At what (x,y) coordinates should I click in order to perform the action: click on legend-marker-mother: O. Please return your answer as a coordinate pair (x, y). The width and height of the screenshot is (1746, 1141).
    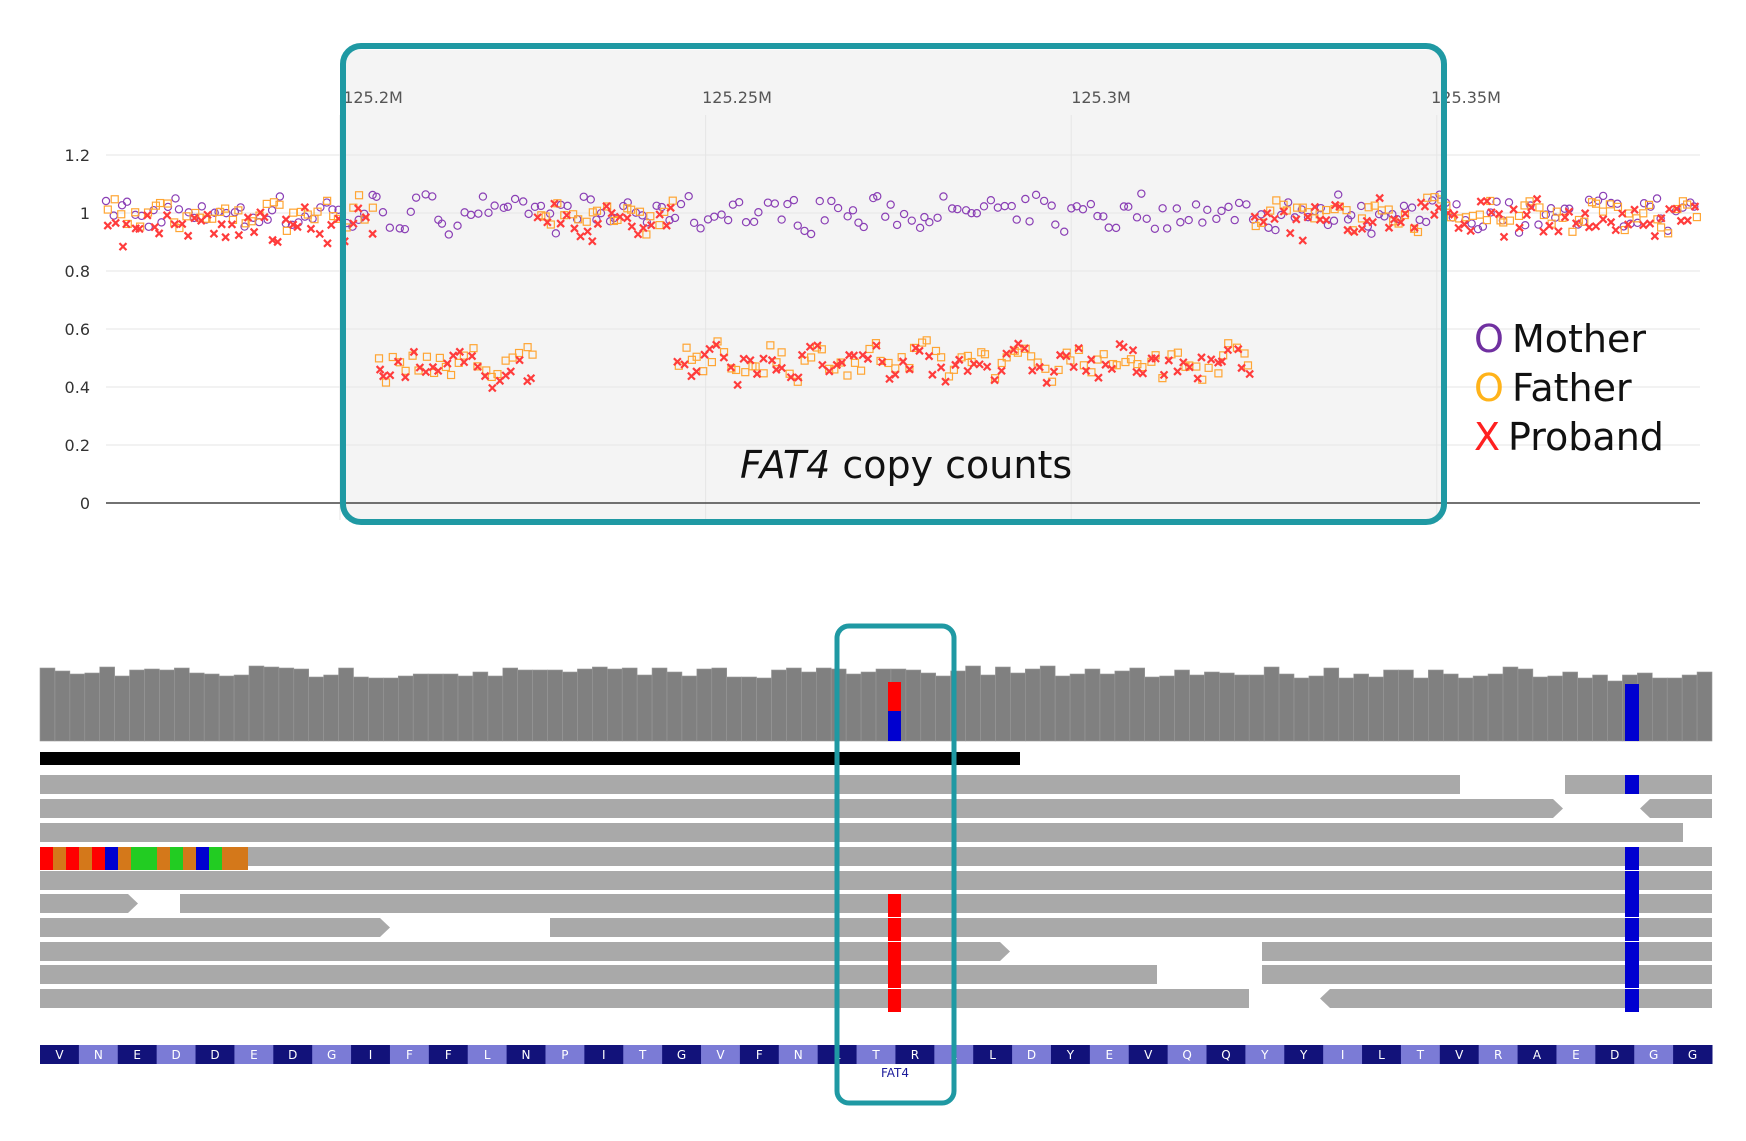
    Looking at the image, I should click on (1489, 339).